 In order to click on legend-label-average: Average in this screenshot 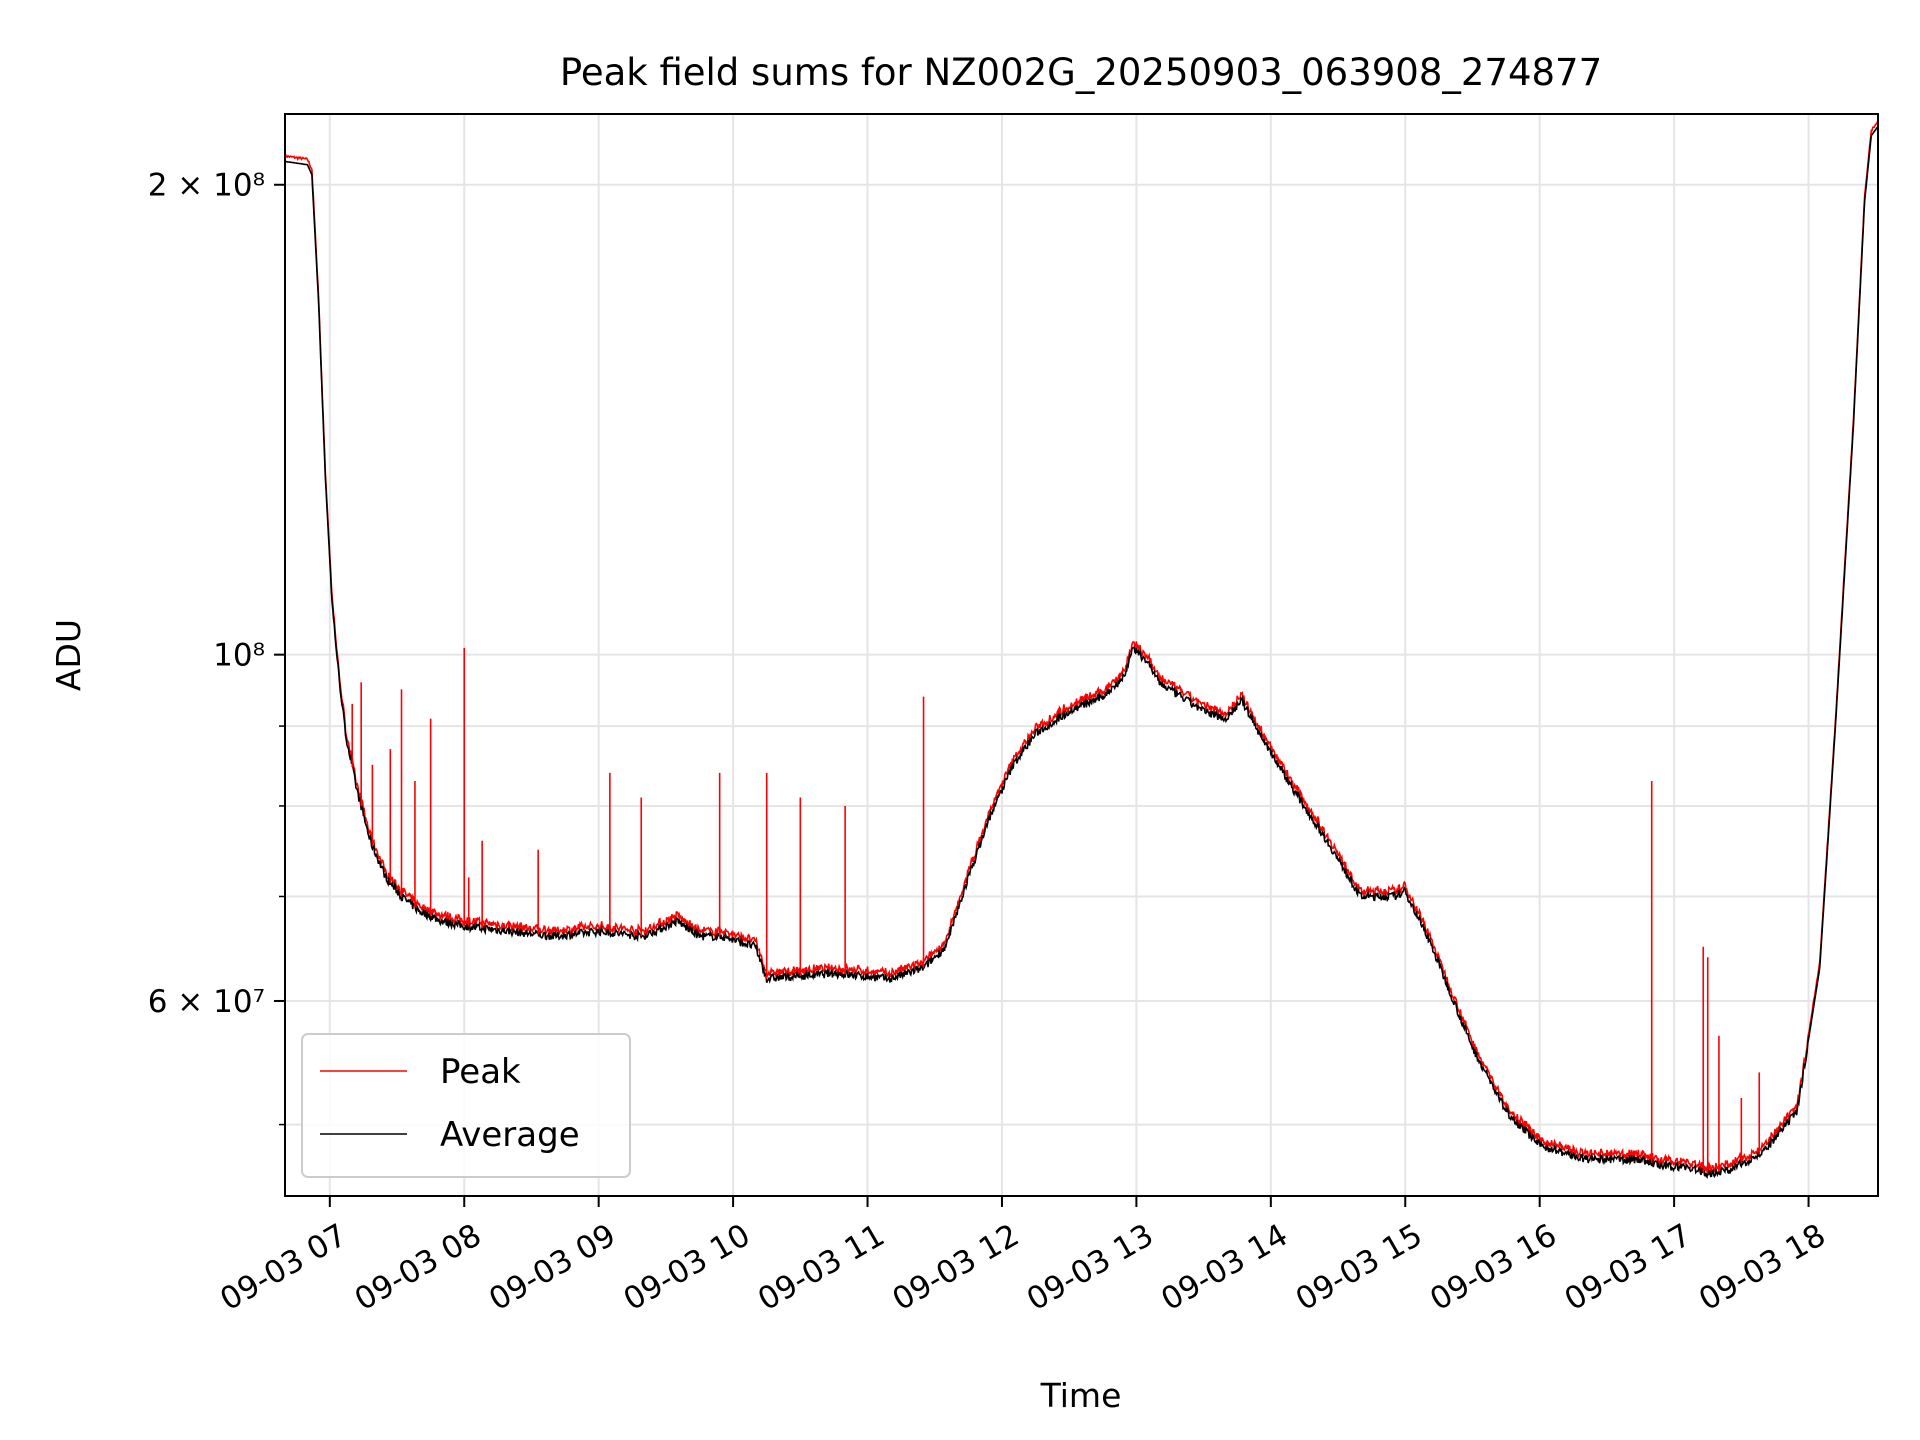, I will do `click(510, 1135)`.